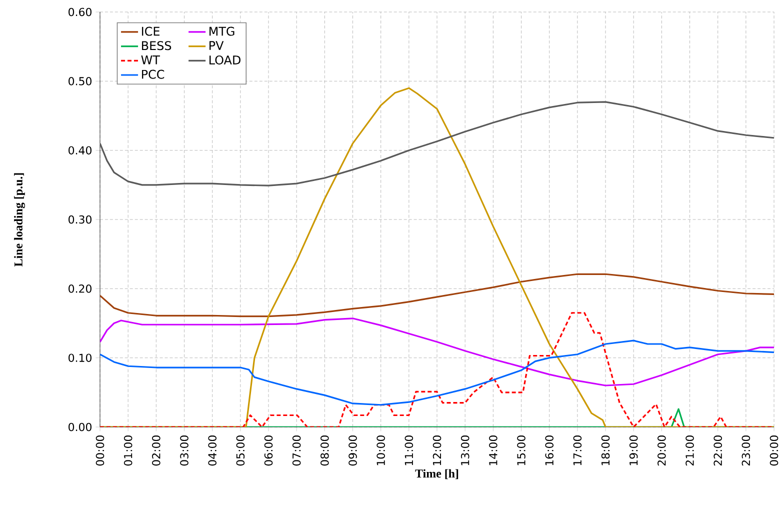  I want to click on x-tick-label: 03:00, so click(184, 451).